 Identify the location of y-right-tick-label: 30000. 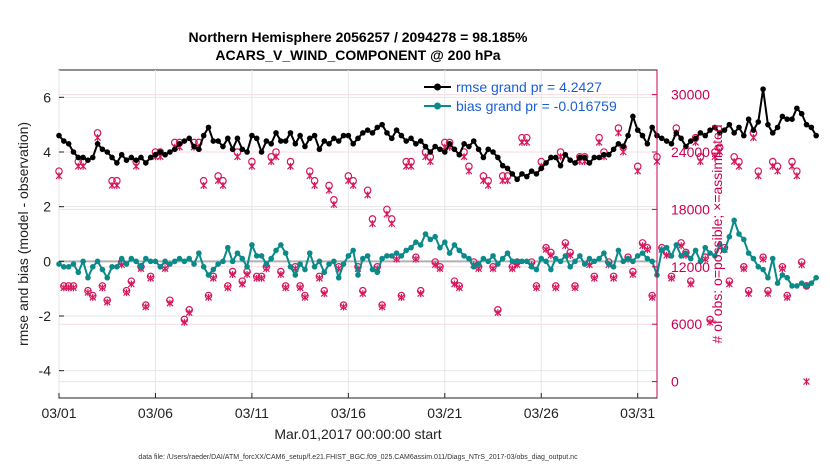
(690, 95).